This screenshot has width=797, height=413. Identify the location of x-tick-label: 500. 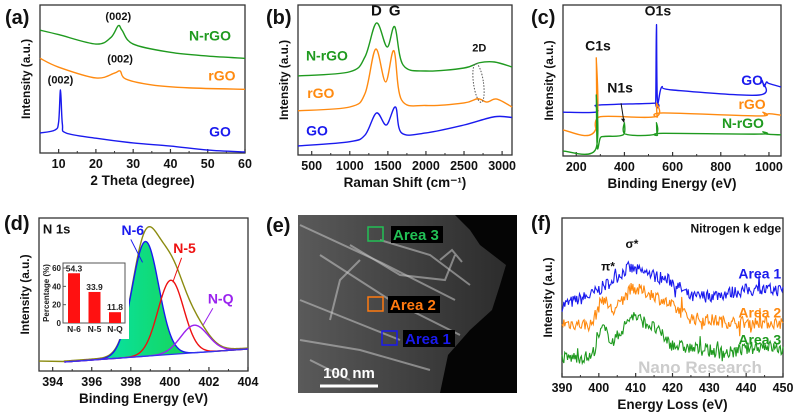
(311, 166).